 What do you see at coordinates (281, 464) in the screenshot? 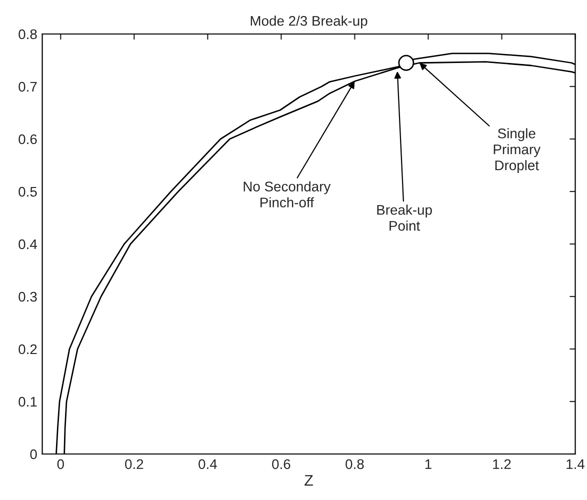
I see `x-tick-label: 0.6` at bounding box center [281, 464].